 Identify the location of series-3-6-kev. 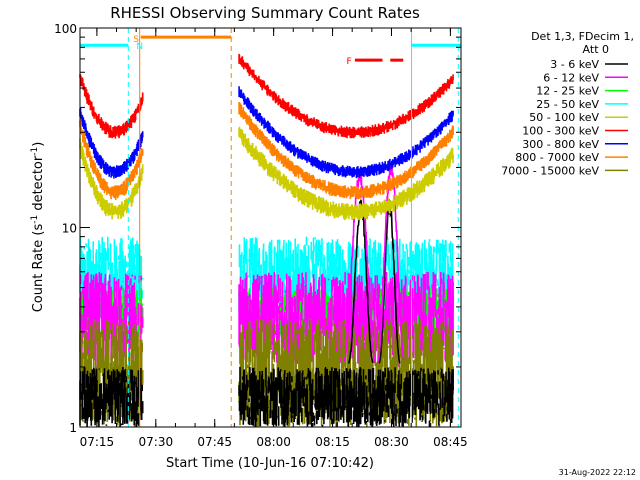
(266, 397).